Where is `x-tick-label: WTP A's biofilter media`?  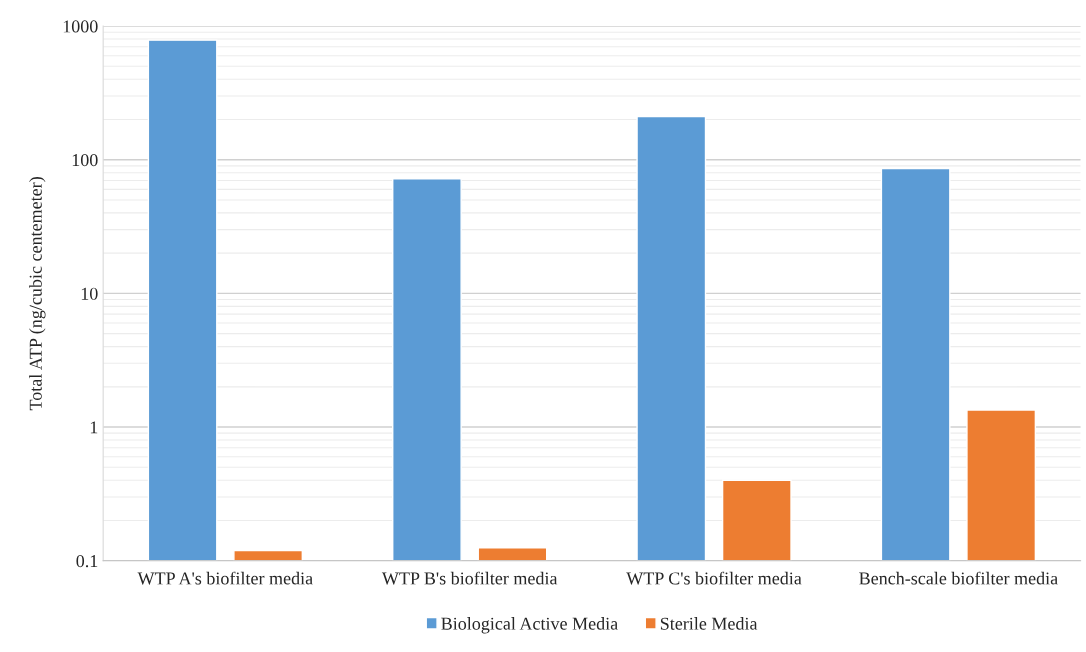 x-tick-label: WTP A's biofilter media is located at coordinates (225, 578).